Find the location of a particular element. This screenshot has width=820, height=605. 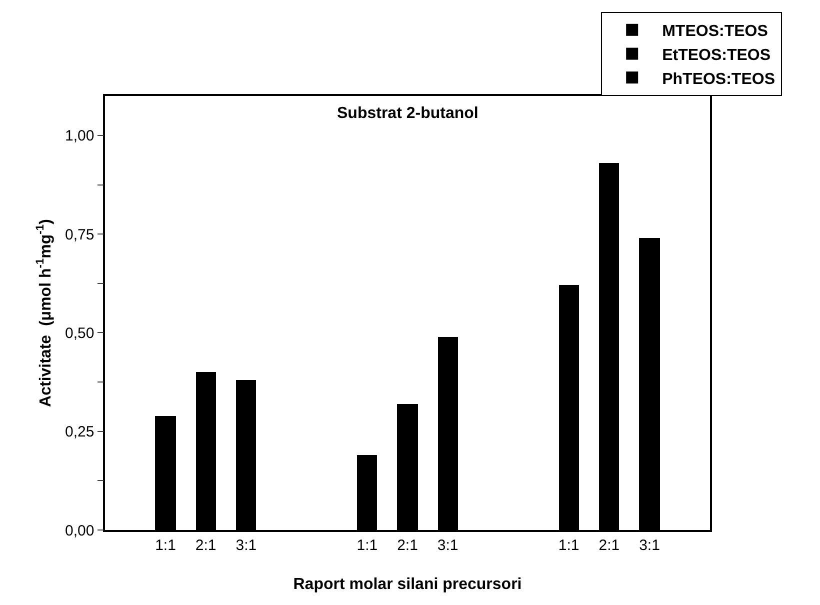

y-tick-label: 0,25 is located at coordinates (79, 432).